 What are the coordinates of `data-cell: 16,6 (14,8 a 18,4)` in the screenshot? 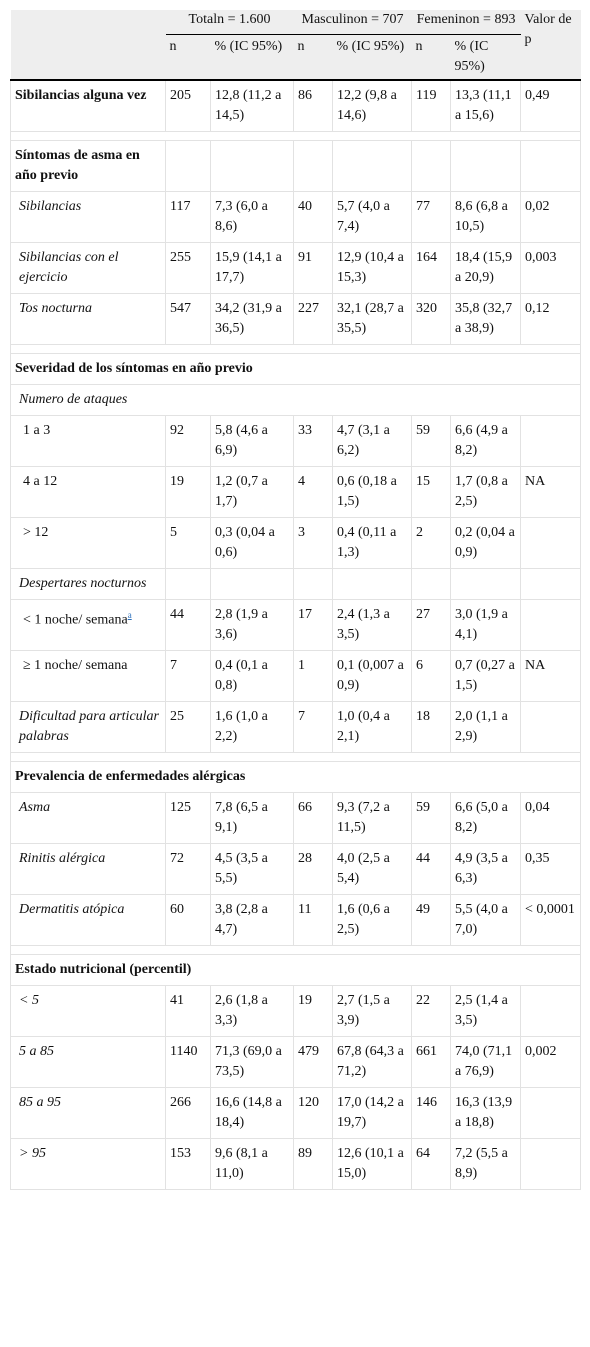 It's located at (252, 1113).